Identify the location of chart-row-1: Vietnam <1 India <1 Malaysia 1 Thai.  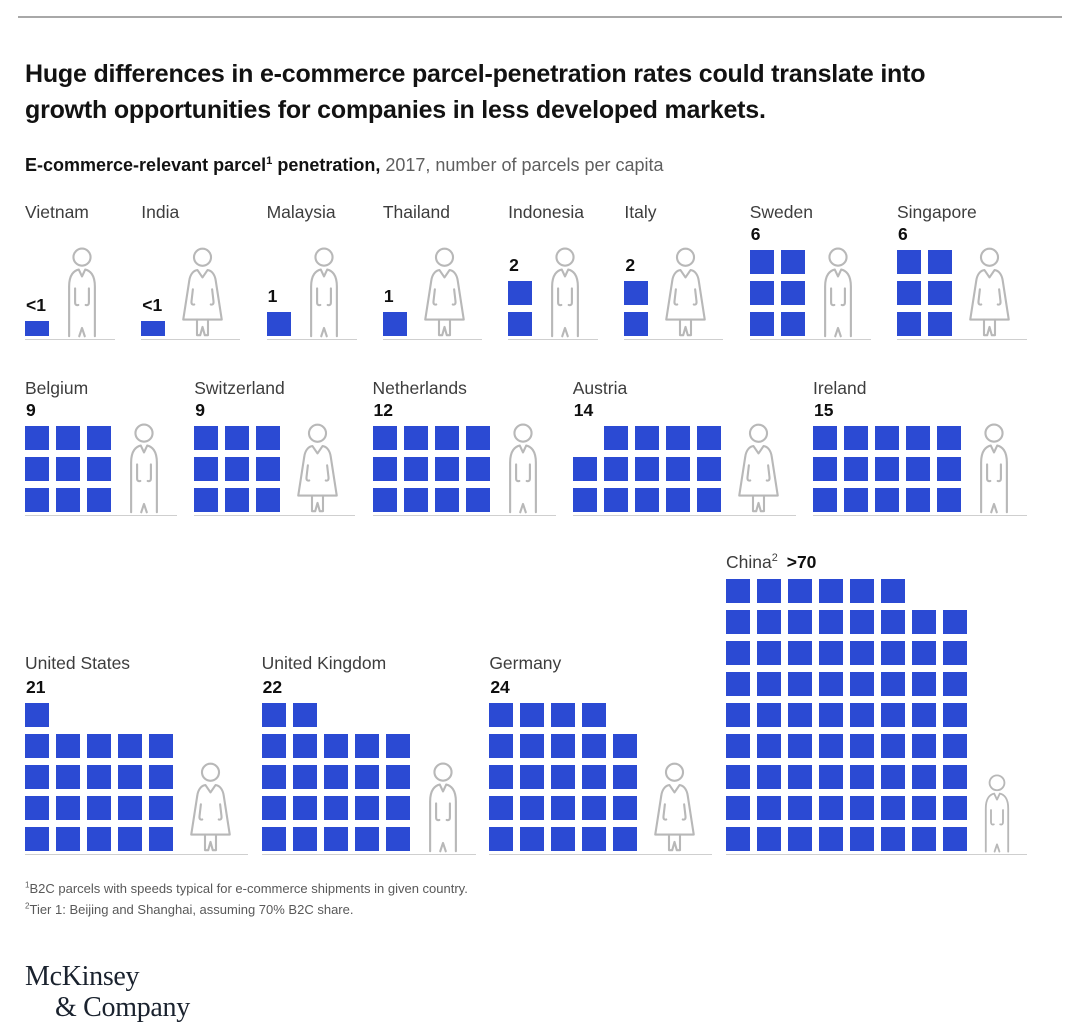
(540, 271).